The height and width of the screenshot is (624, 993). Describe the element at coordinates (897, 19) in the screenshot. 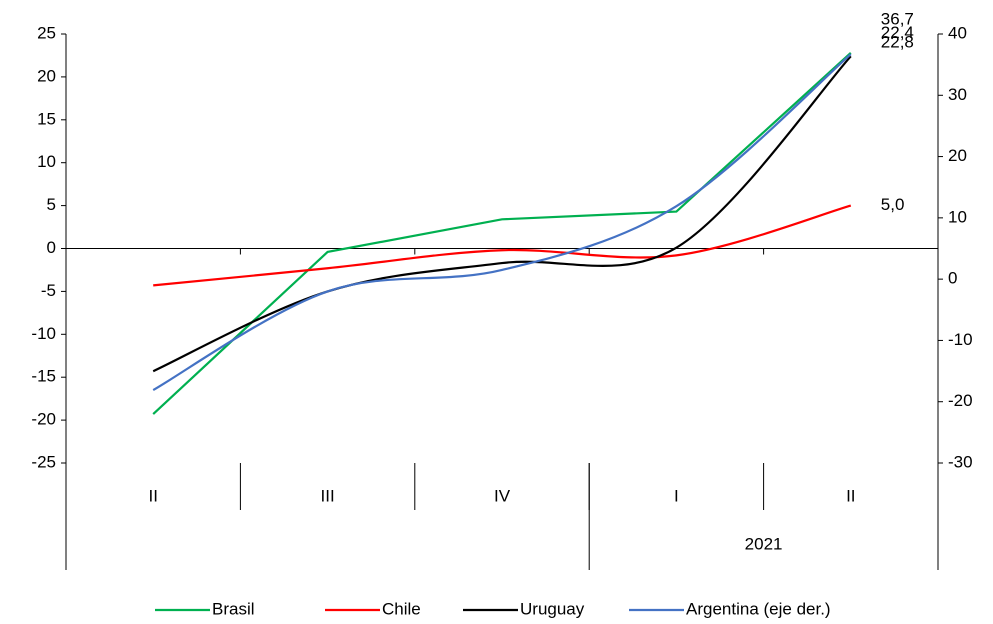

I see `data-label: 36,7` at that location.